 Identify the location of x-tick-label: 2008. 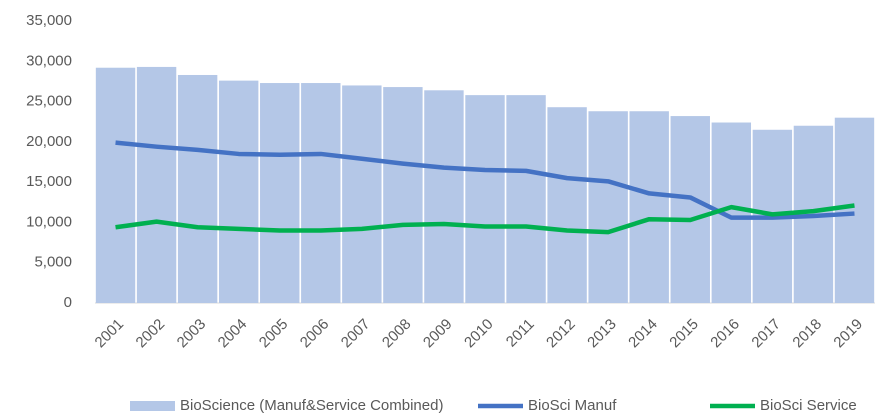
(397, 334).